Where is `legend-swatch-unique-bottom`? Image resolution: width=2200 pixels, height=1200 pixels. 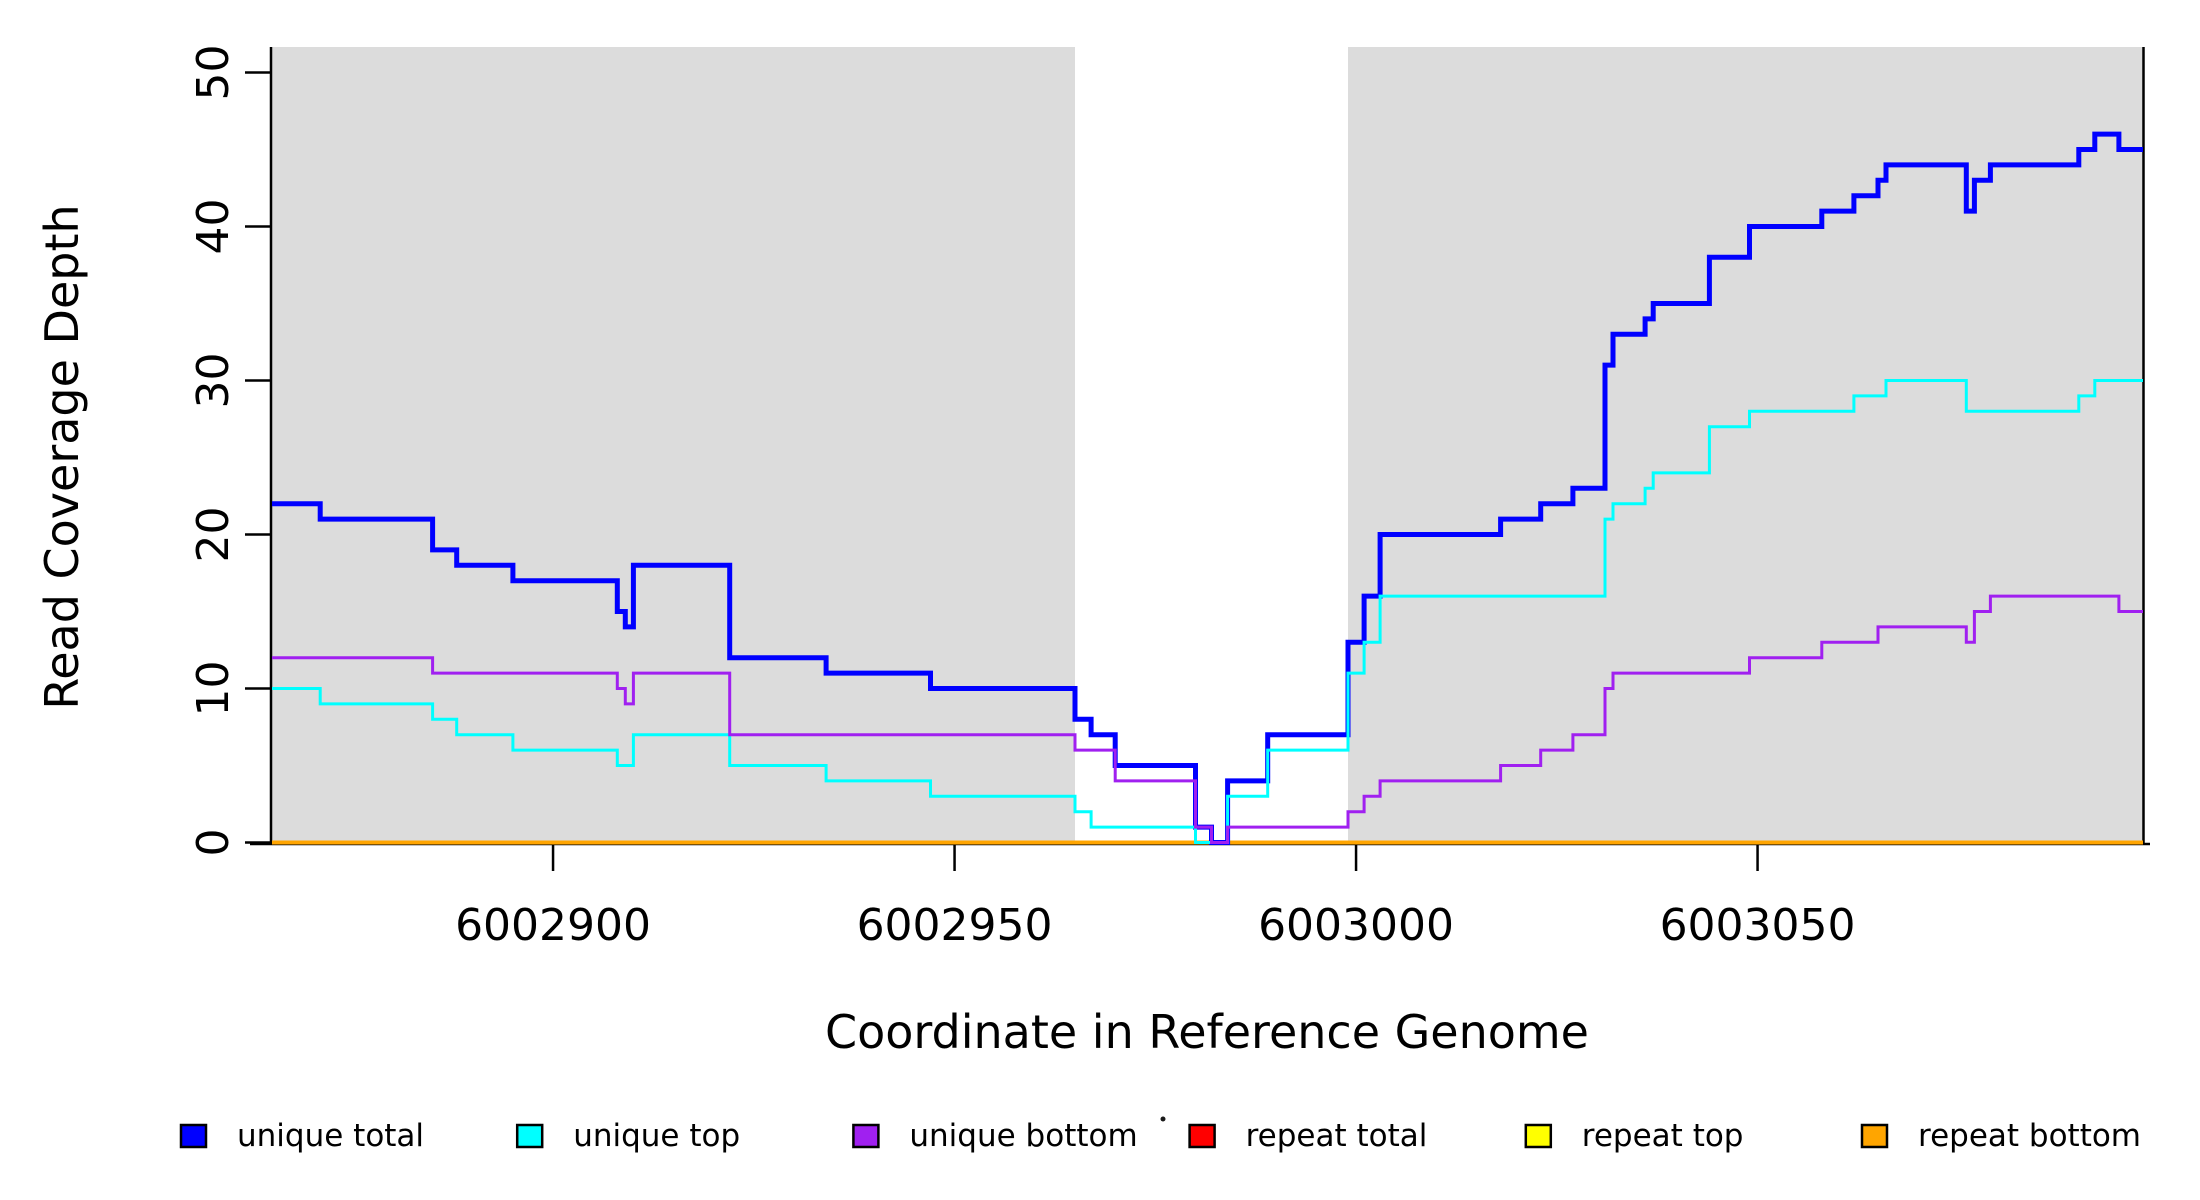 legend-swatch-unique-bottom is located at coordinates (866, 1136).